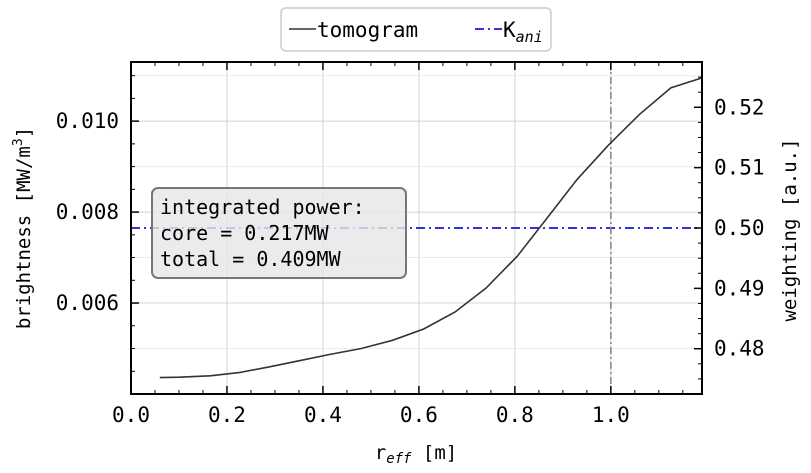 The width and height of the screenshot is (811, 473). I want to click on legend-frame, so click(416, 29).